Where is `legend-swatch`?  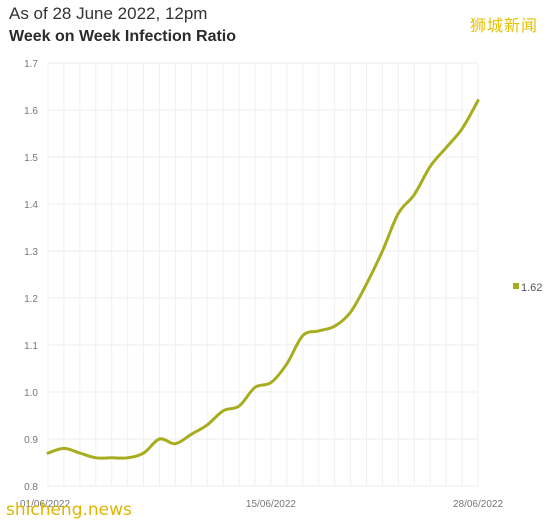 legend-swatch is located at coordinates (516, 286).